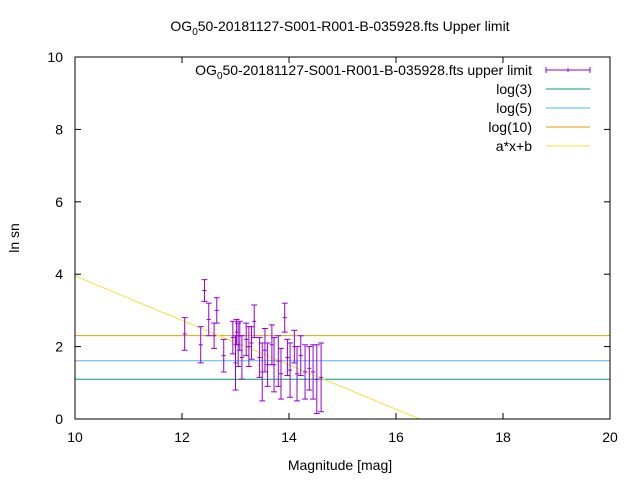 The height and width of the screenshot is (480, 640). What do you see at coordinates (503, 437) in the screenshot?
I see `x-tick-label-4: 18` at bounding box center [503, 437].